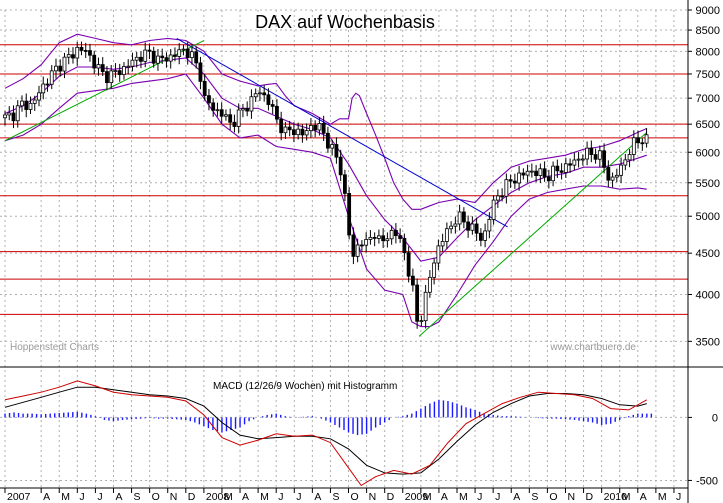 The image size is (723, 503). What do you see at coordinates (708, 184) in the screenshot?
I see `y-tick-label: 5500` at bounding box center [708, 184].